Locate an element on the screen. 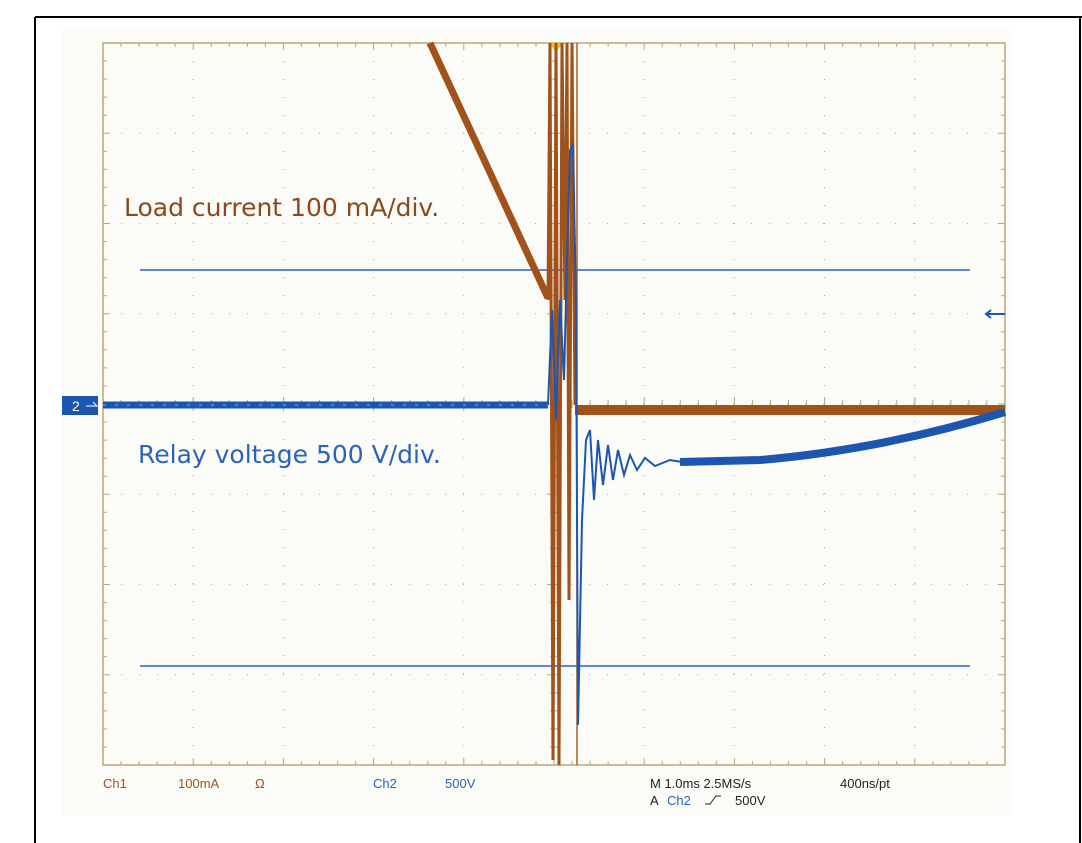 The width and height of the screenshot is (1082, 843). readout: 100mA is located at coordinates (199, 783).